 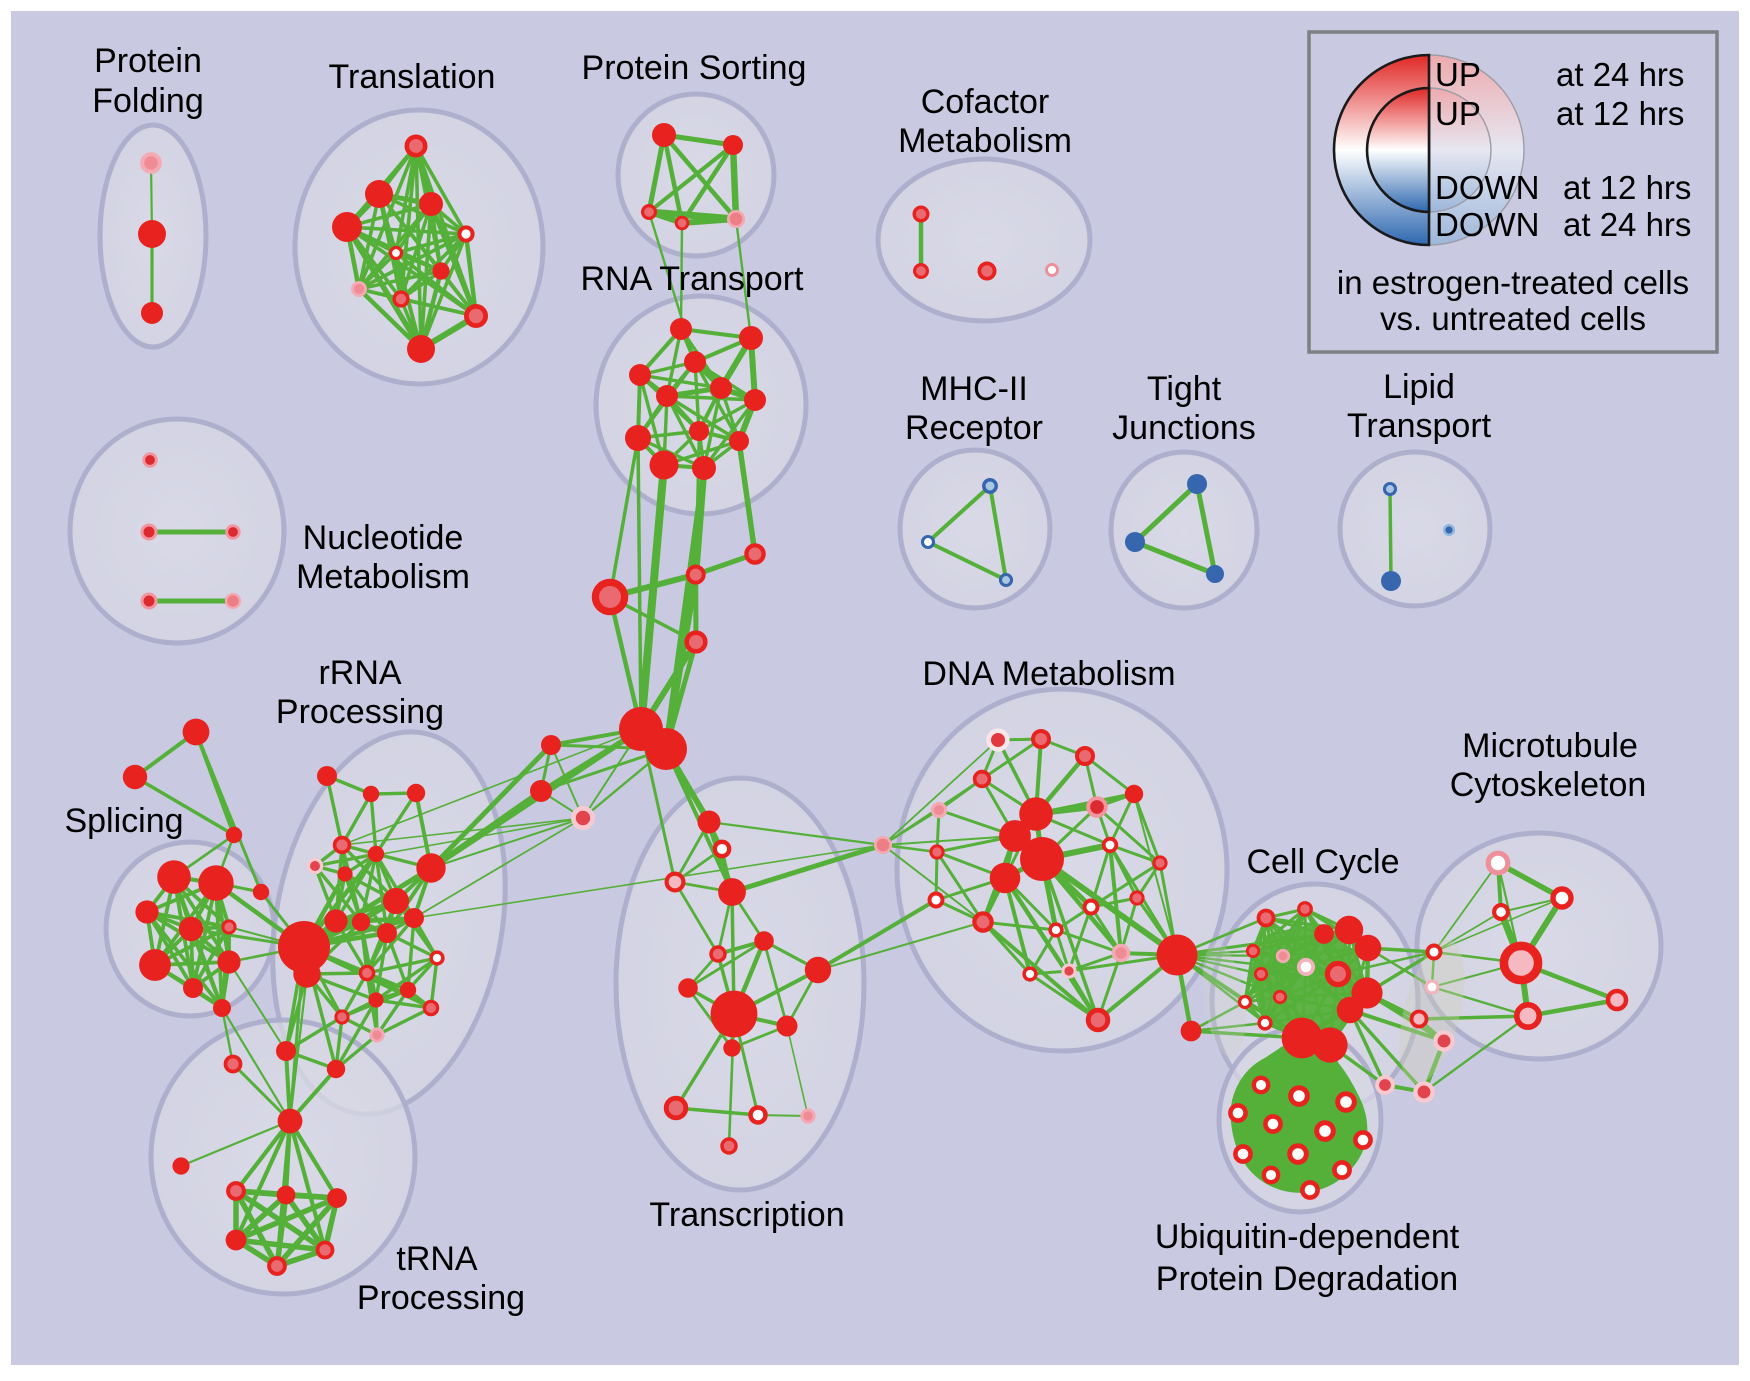 What do you see at coordinates (148, 61) in the screenshot?
I see `svg-text: Protein` at bounding box center [148, 61].